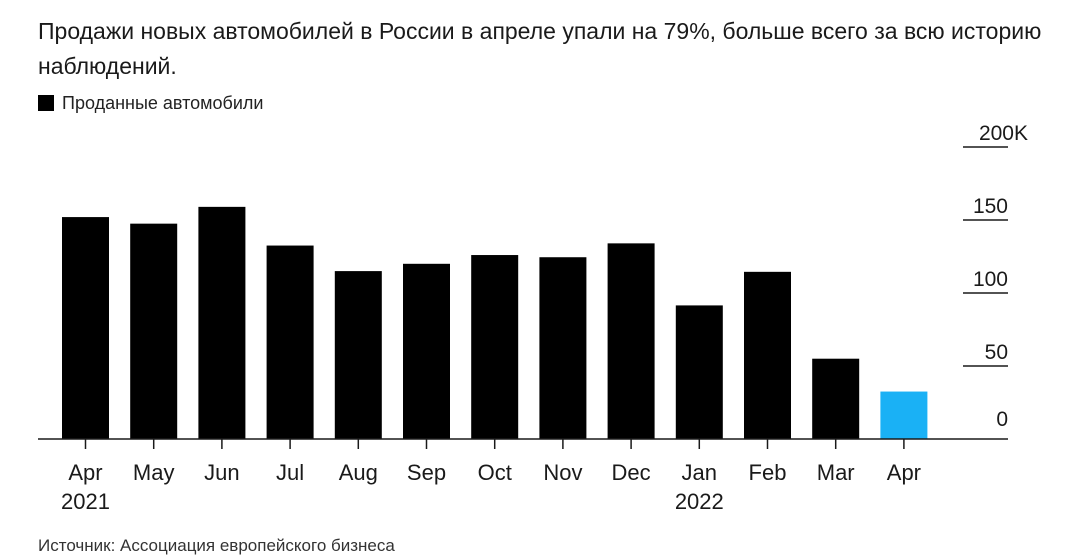 This screenshot has height=558, width=1080. Describe the element at coordinates (495, 472) in the screenshot. I see `x-tick-label: Oct` at that location.